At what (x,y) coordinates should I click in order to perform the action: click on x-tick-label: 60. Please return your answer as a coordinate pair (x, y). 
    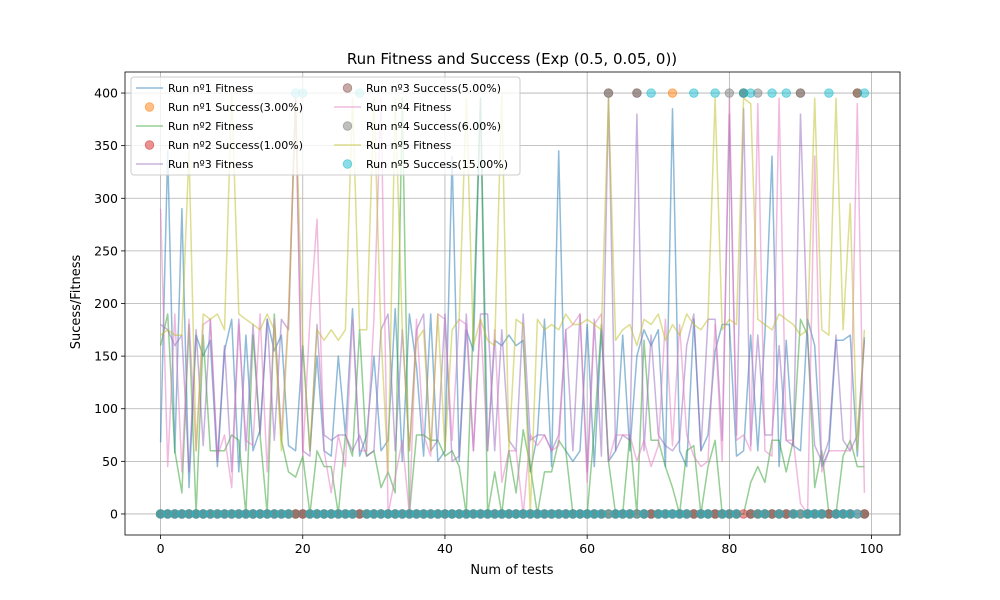
    Looking at the image, I should click on (587, 548).